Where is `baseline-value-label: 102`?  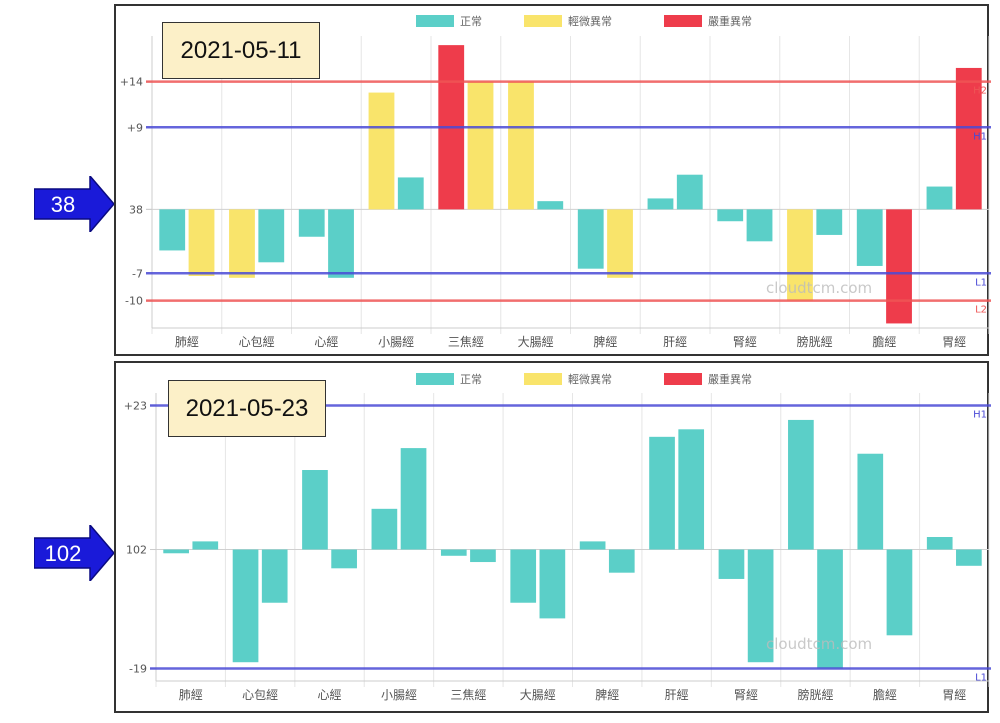
baseline-value-label: 102 is located at coordinates (63, 553).